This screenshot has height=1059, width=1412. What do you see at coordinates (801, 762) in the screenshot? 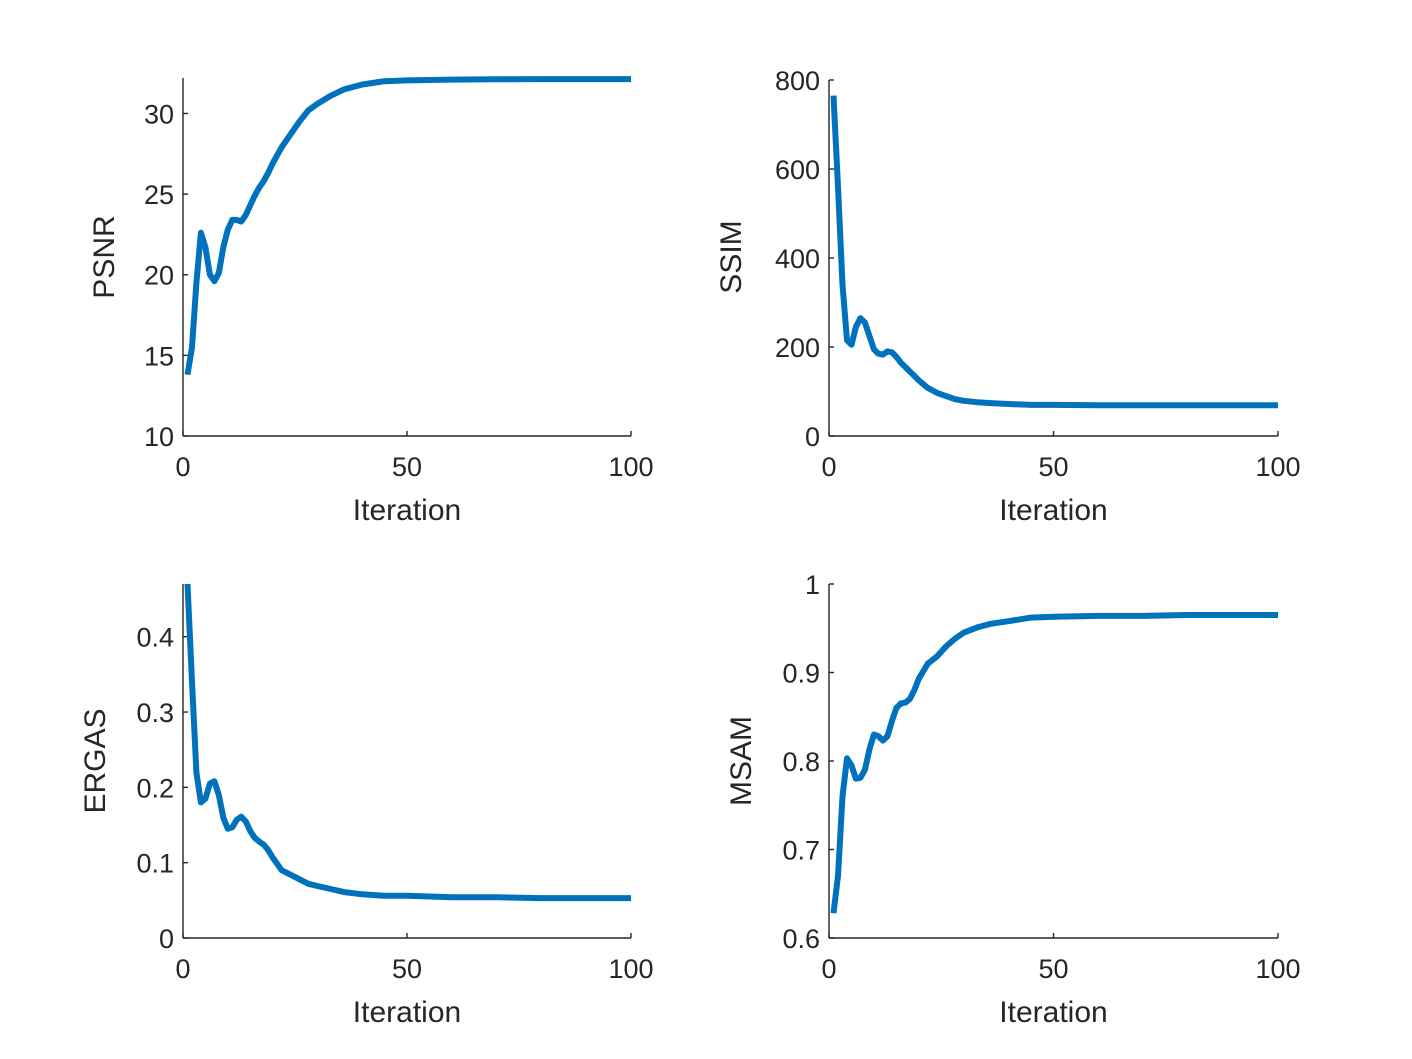
I see `msam-y-tick-label: 0.8` at bounding box center [801, 762].